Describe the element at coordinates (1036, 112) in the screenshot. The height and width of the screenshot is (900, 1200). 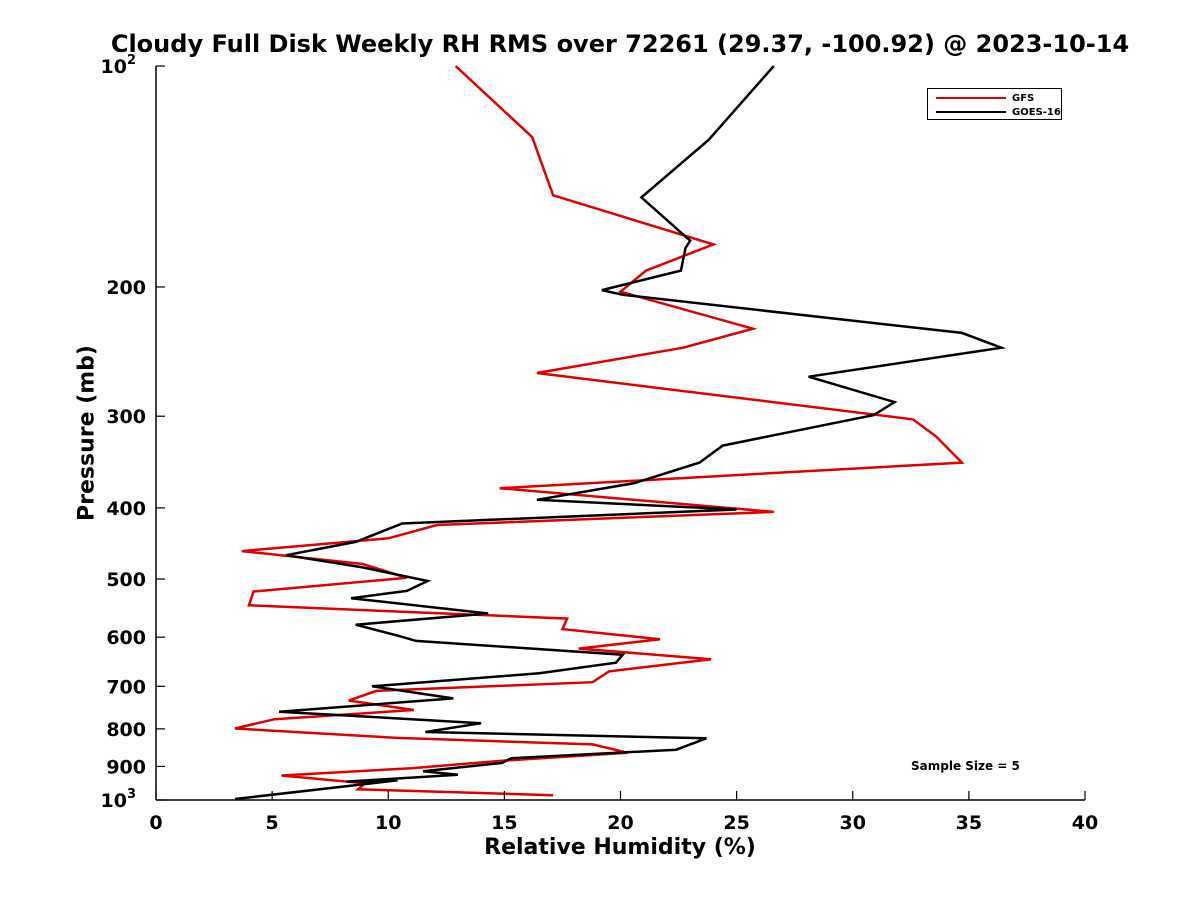
I see `legend-label-goes16: GOES-16` at that location.